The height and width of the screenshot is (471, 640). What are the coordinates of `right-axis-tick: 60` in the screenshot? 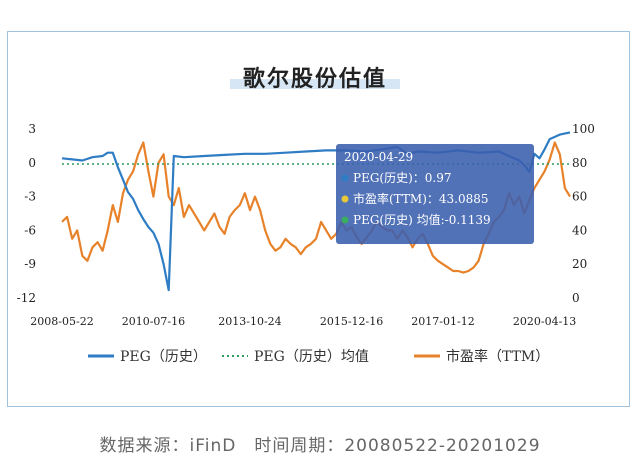 It's located at (579, 197).